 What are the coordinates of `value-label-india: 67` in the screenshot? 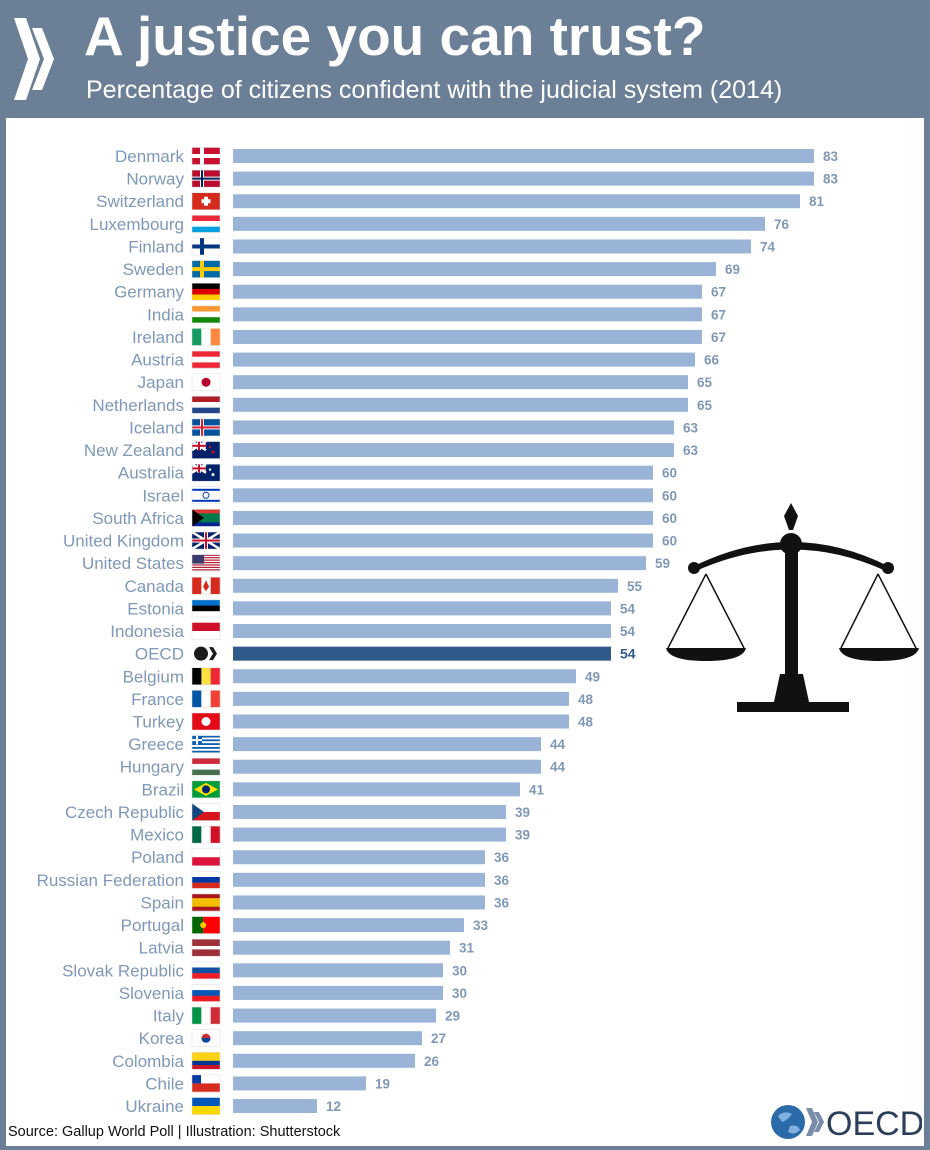 It's located at (718, 314).